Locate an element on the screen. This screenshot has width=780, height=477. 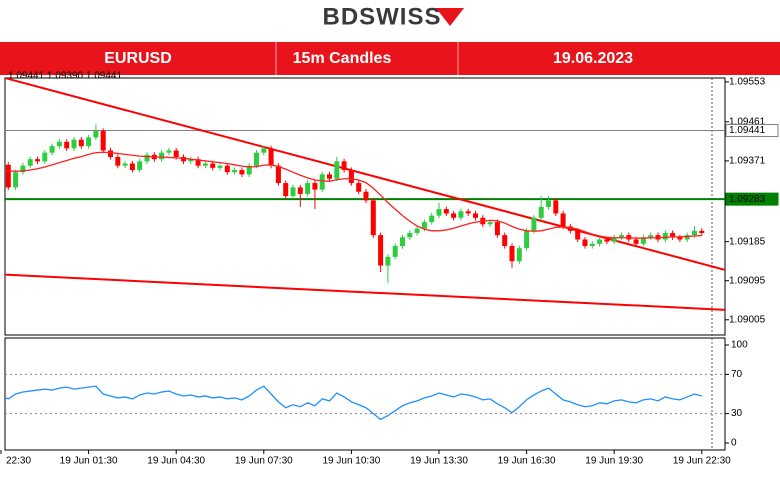
y-tick-label: 1.09553 is located at coordinates (747, 82).